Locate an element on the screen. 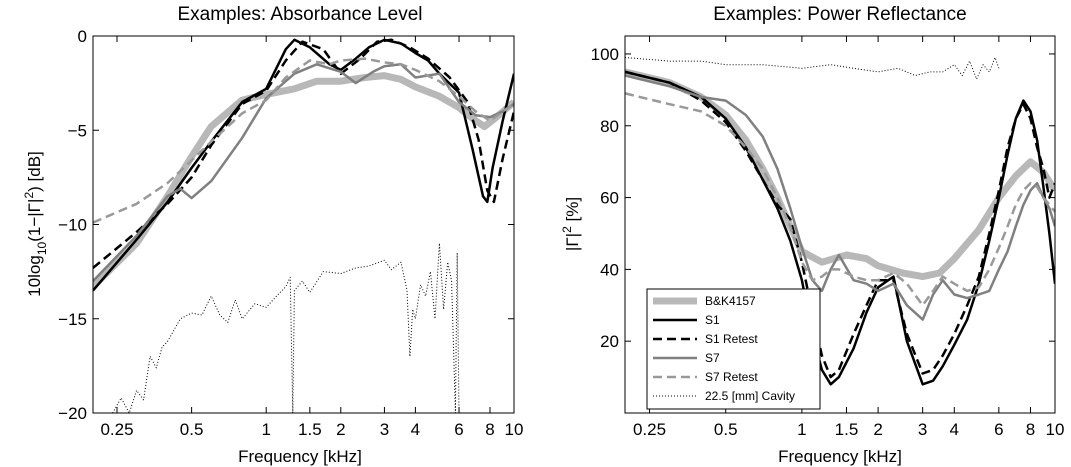 The height and width of the screenshot is (467, 1071). legend-label: S1 Retest is located at coordinates (731, 339).